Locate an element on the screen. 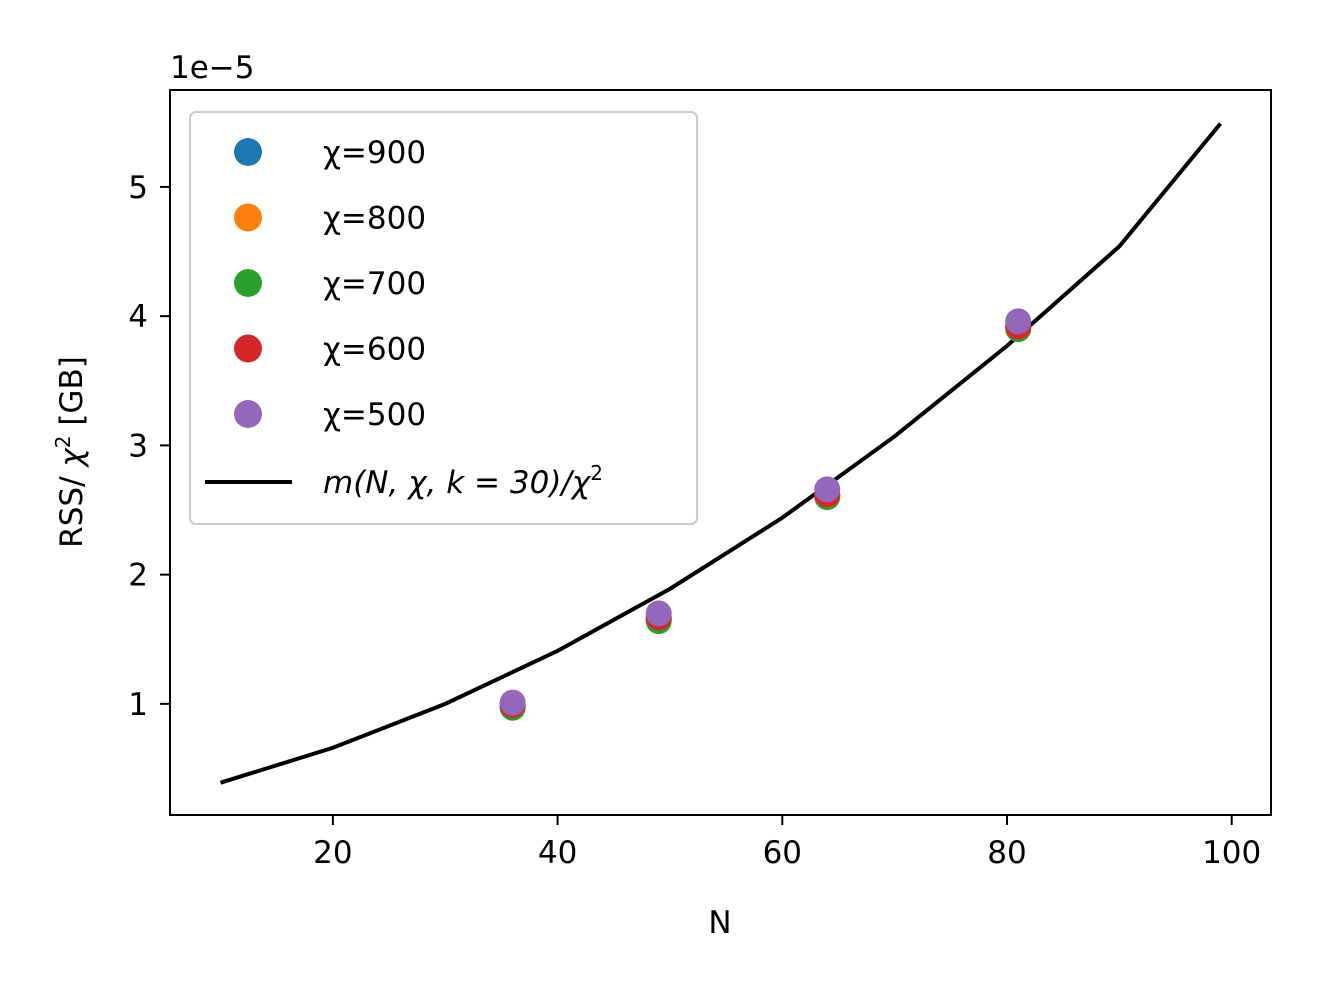 This screenshot has height=990, width=1320. y-tick-label: 5 is located at coordinates (138, 188).